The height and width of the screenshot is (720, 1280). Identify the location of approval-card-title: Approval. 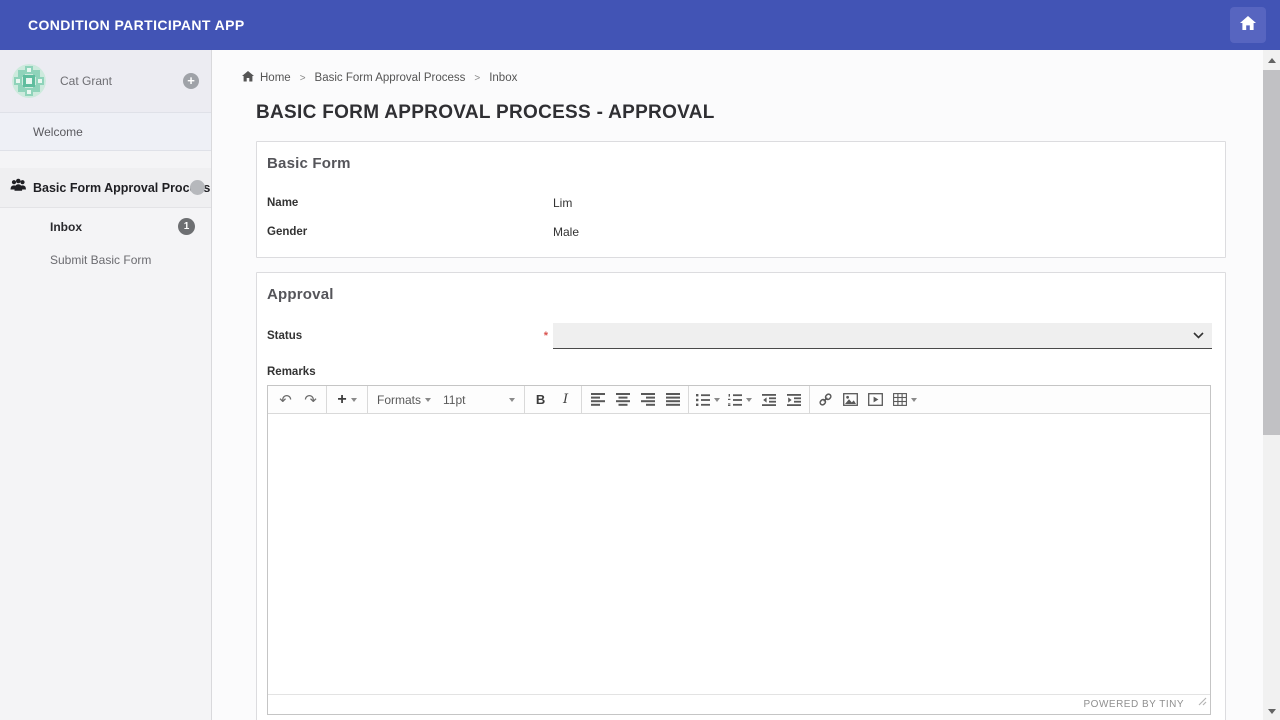
(300, 294).